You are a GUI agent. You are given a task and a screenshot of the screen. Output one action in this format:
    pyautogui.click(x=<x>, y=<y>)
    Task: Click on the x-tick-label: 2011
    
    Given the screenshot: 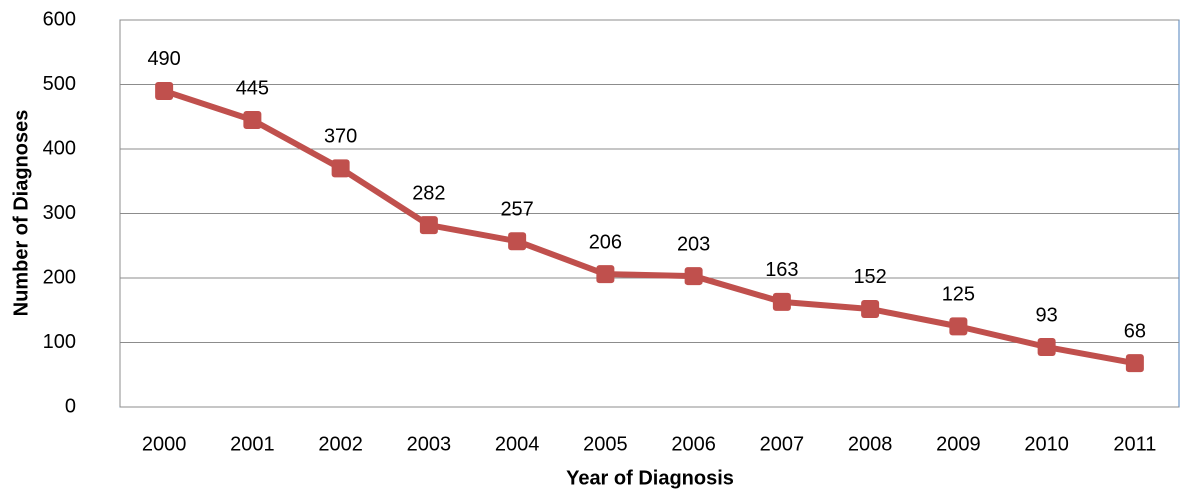 What is the action you would take?
    pyautogui.click(x=1134, y=444)
    